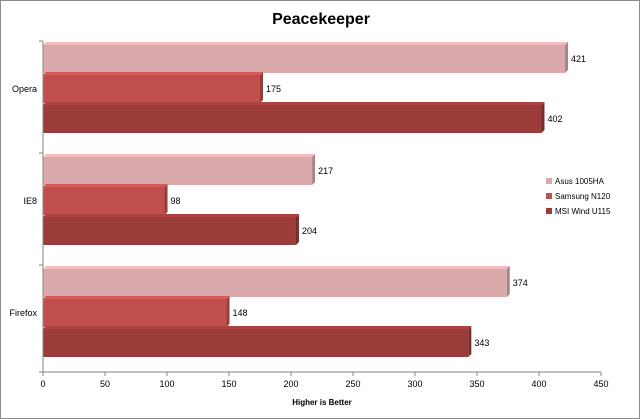 This screenshot has height=419, width=640. Describe the element at coordinates (294, 103) in the screenshot. I see `bar-opera-msi-wind-u115-top` at that location.